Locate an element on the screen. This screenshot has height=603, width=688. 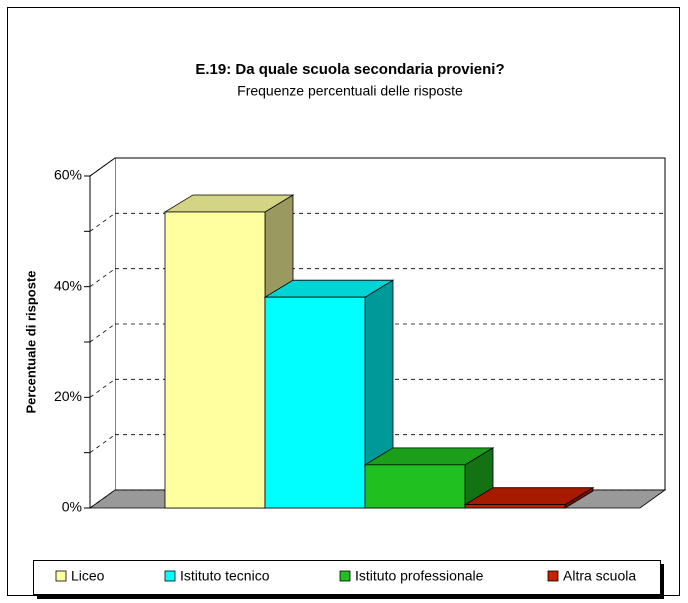
legend-label: Altra scuola is located at coordinates (599, 576).